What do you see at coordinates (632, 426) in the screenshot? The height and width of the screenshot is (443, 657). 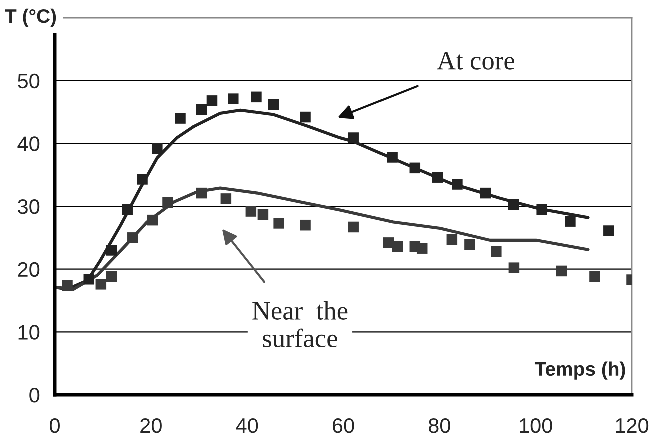 I see `x-tick-label: 120` at bounding box center [632, 426].